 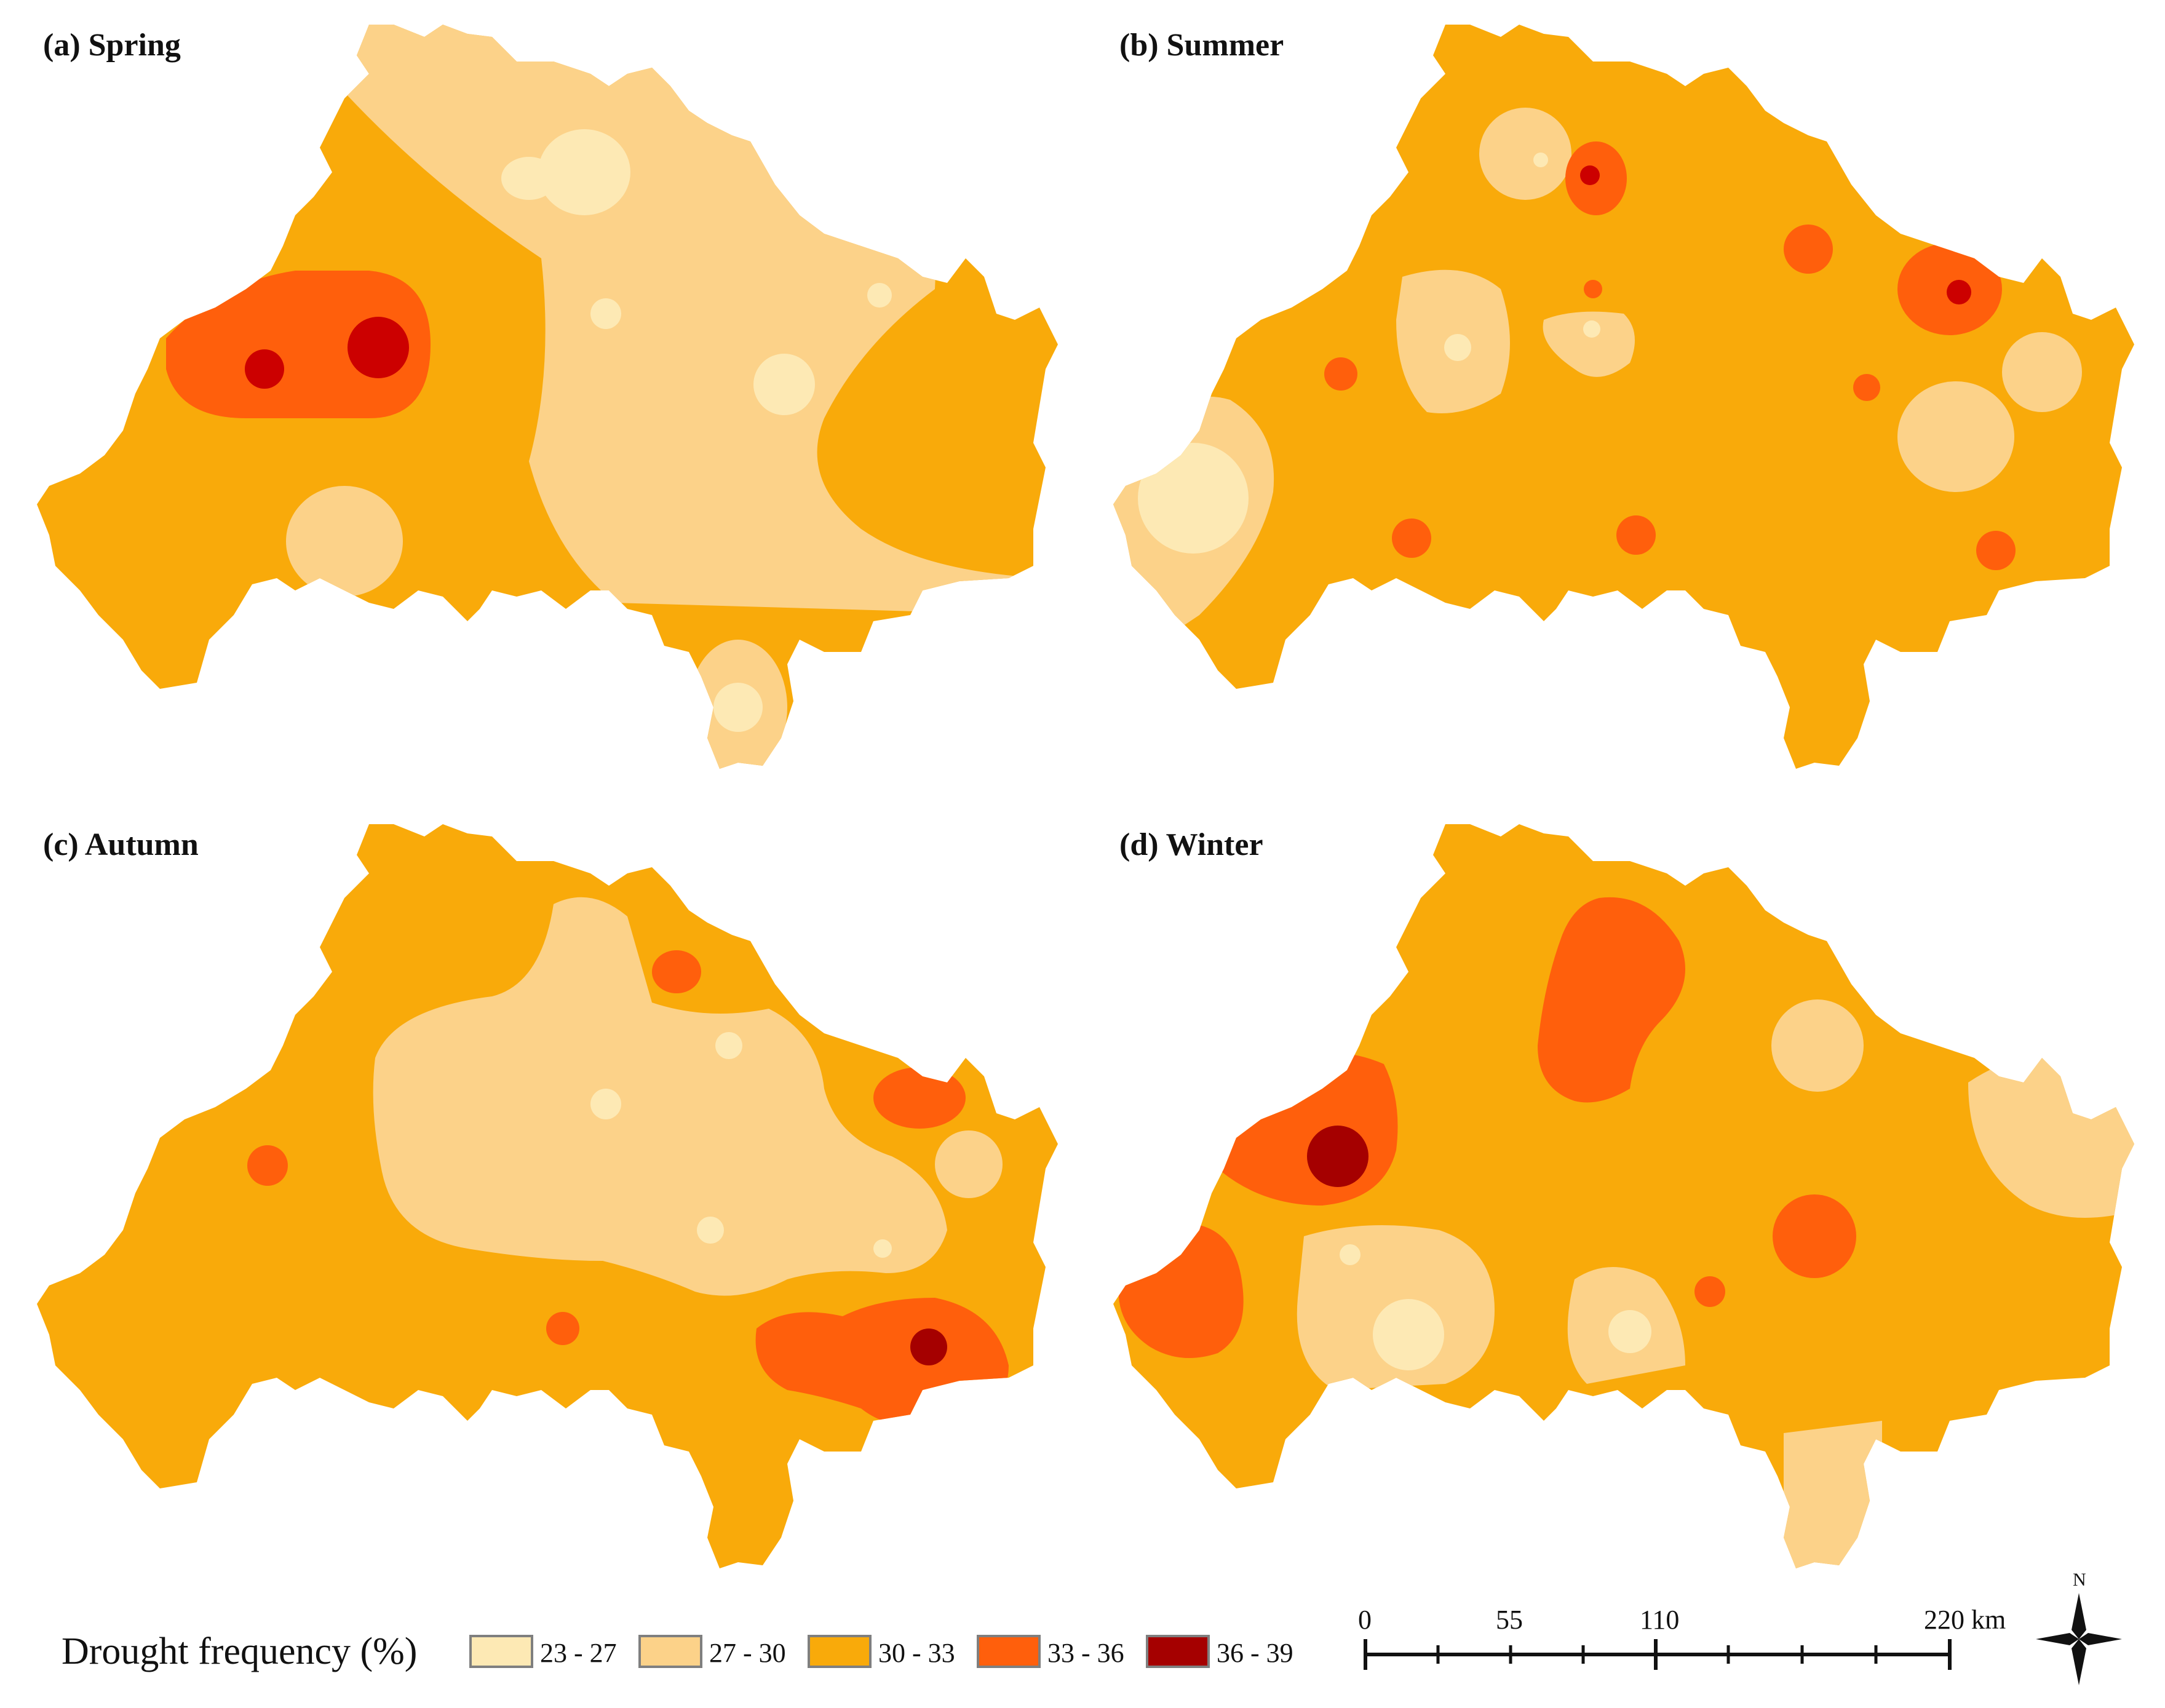 I want to click on legend-label-27-30: 27 - 30, so click(x=747, y=1653).